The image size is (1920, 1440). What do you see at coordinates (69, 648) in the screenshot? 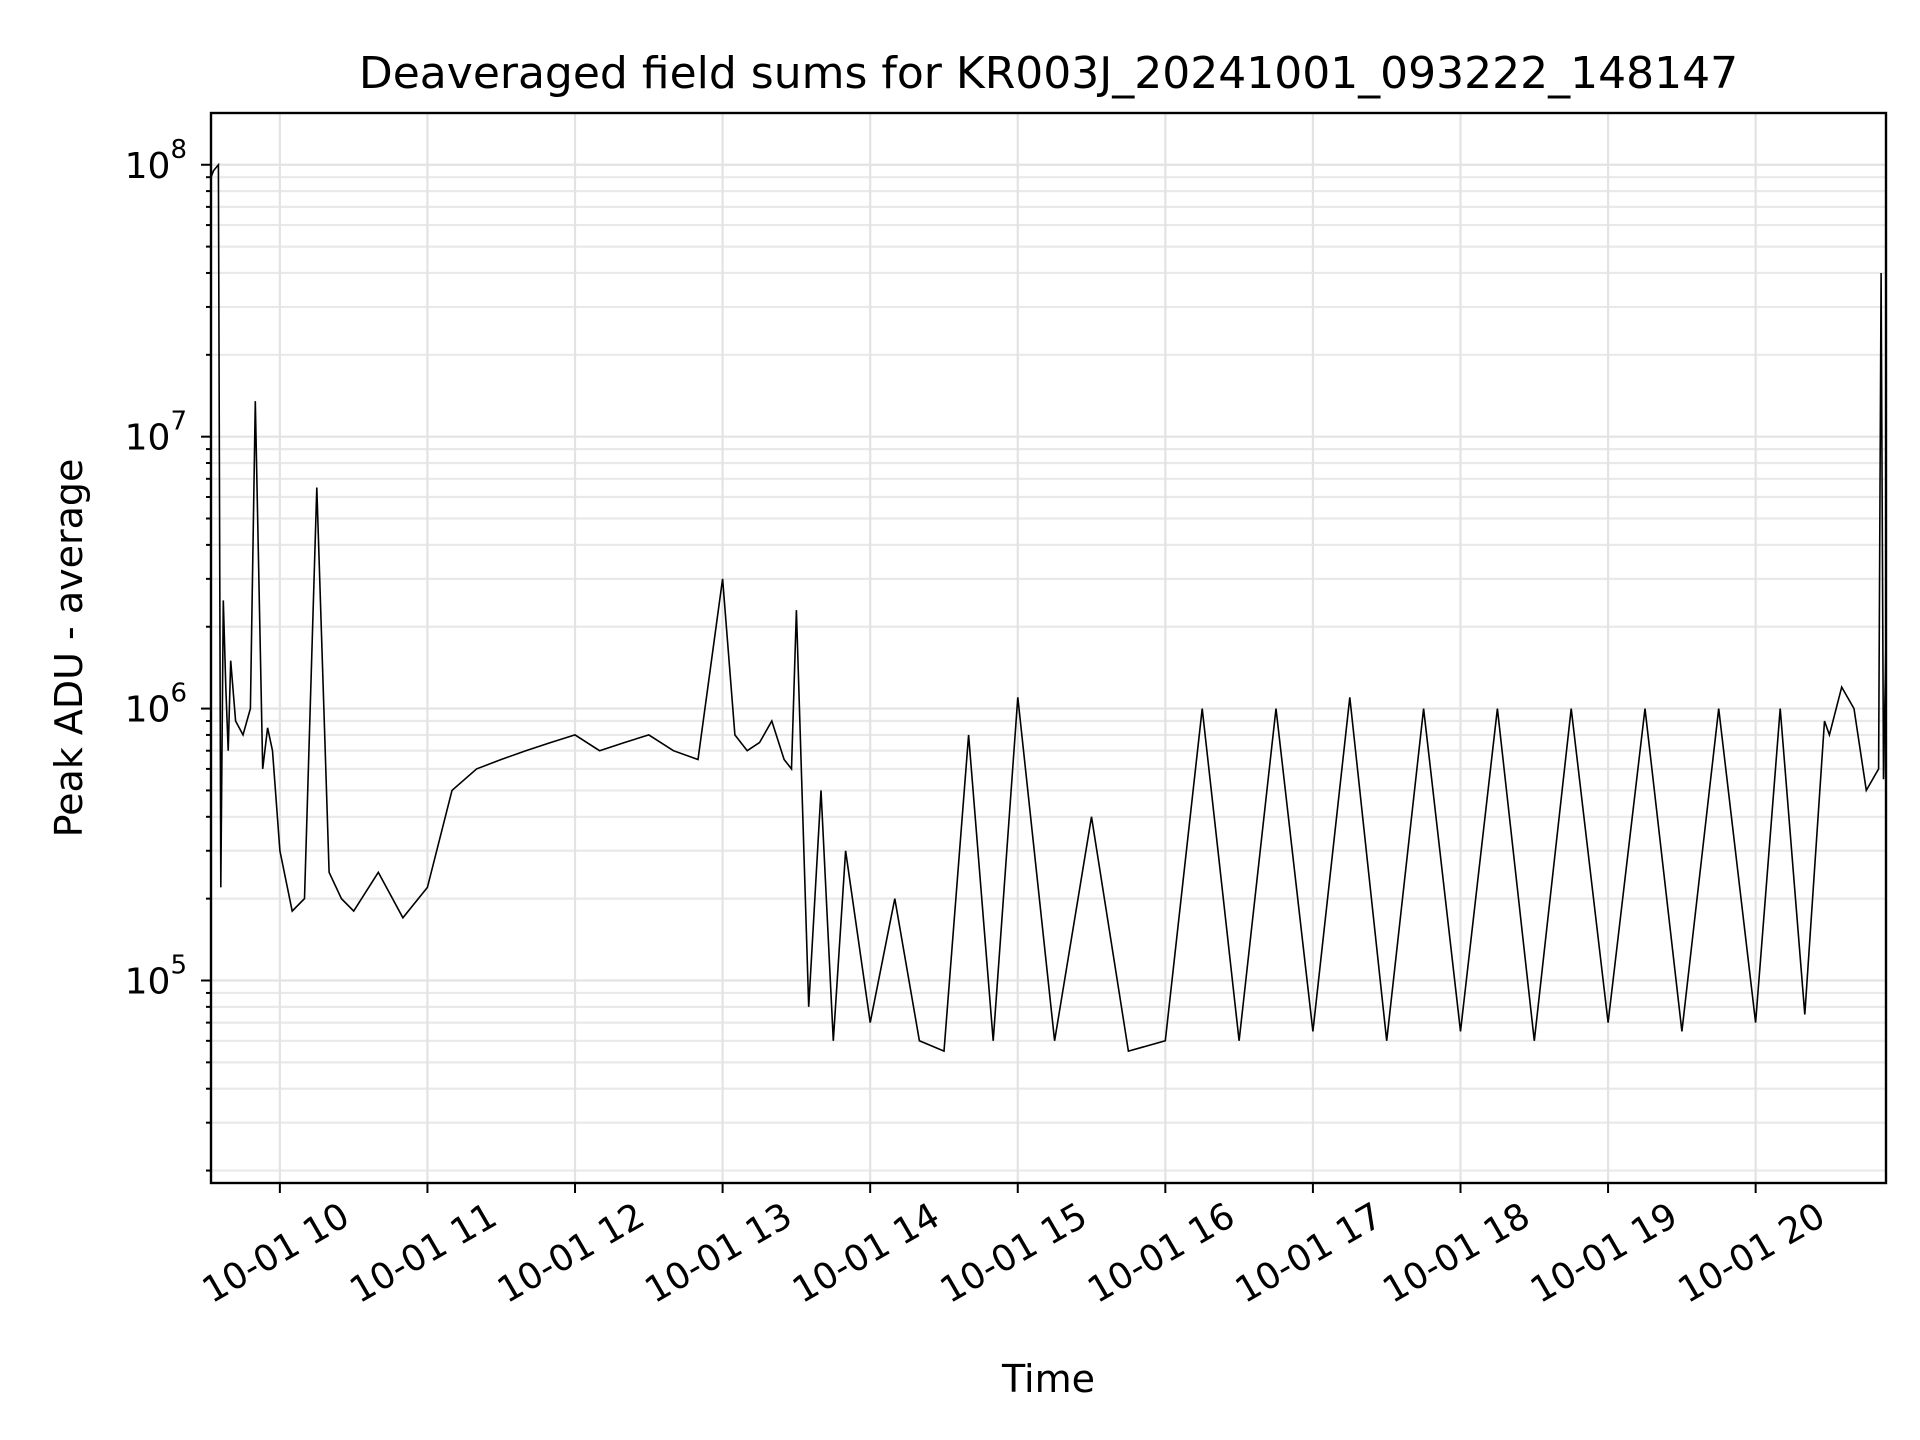
I see `y-axis-label: Peak ADU - average` at bounding box center [69, 648].